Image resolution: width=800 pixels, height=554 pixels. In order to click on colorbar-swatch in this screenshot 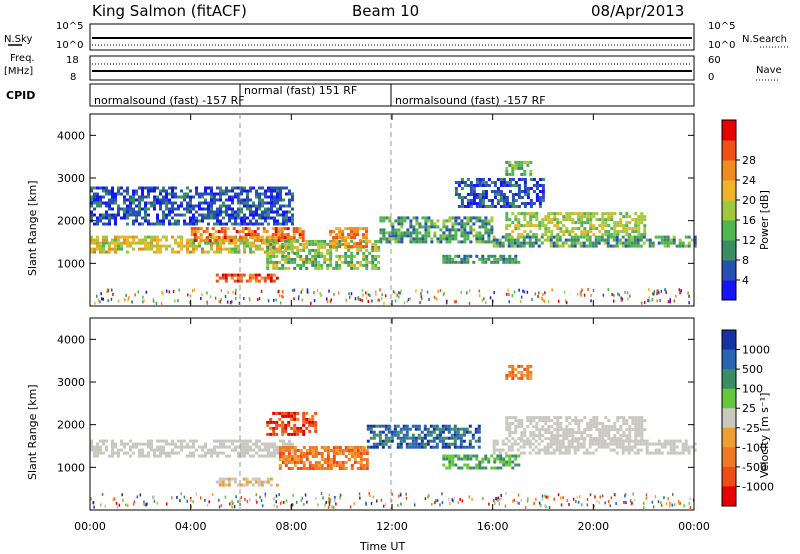, I will do `click(729, 170)`.